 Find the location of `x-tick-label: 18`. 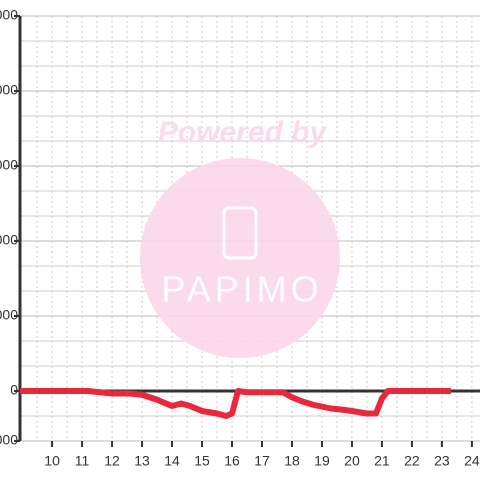

x-tick-label: 18 is located at coordinates (292, 461).